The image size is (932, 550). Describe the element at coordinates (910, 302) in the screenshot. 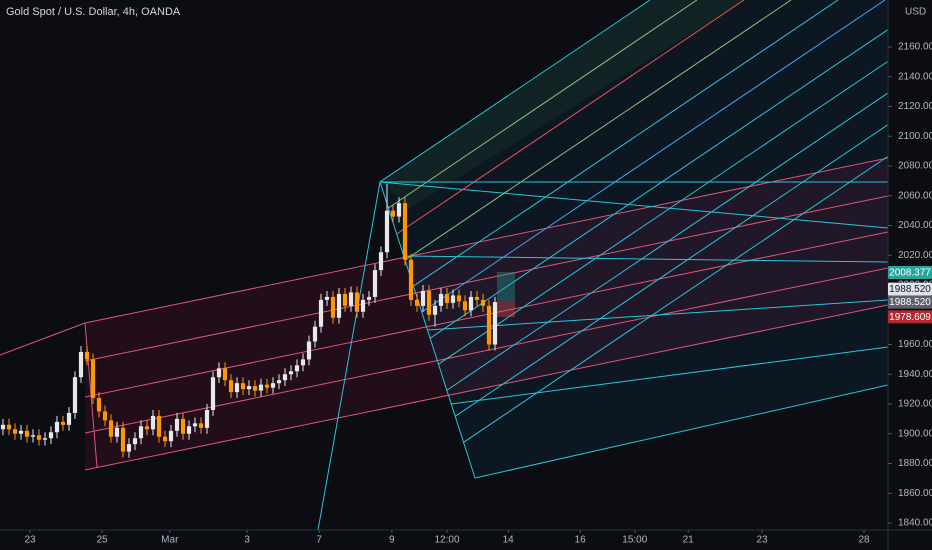

I see `price-label: 1988.520` at that location.